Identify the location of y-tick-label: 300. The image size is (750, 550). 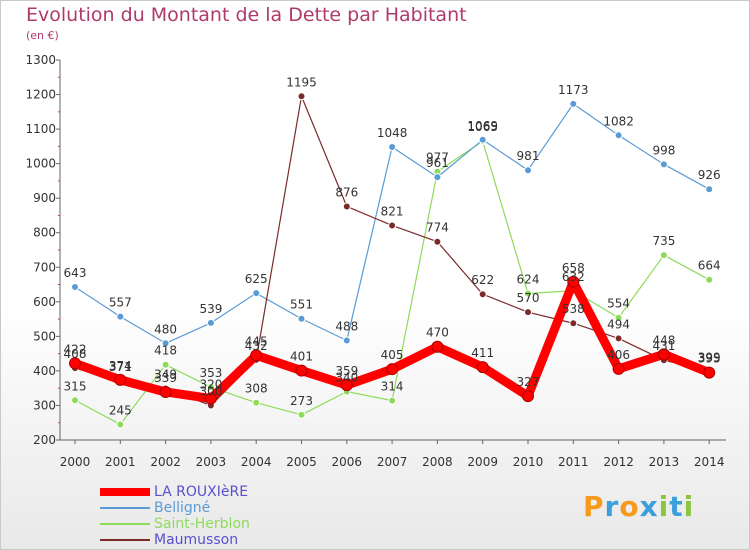
(44, 405).